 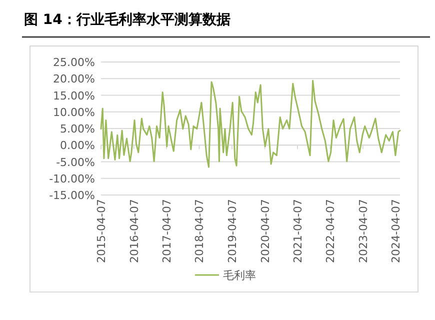 What do you see at coordinates (77, 145) in the screenshot?
I see `y-tick-label: 0.00%` at bounding box center [77, 145].